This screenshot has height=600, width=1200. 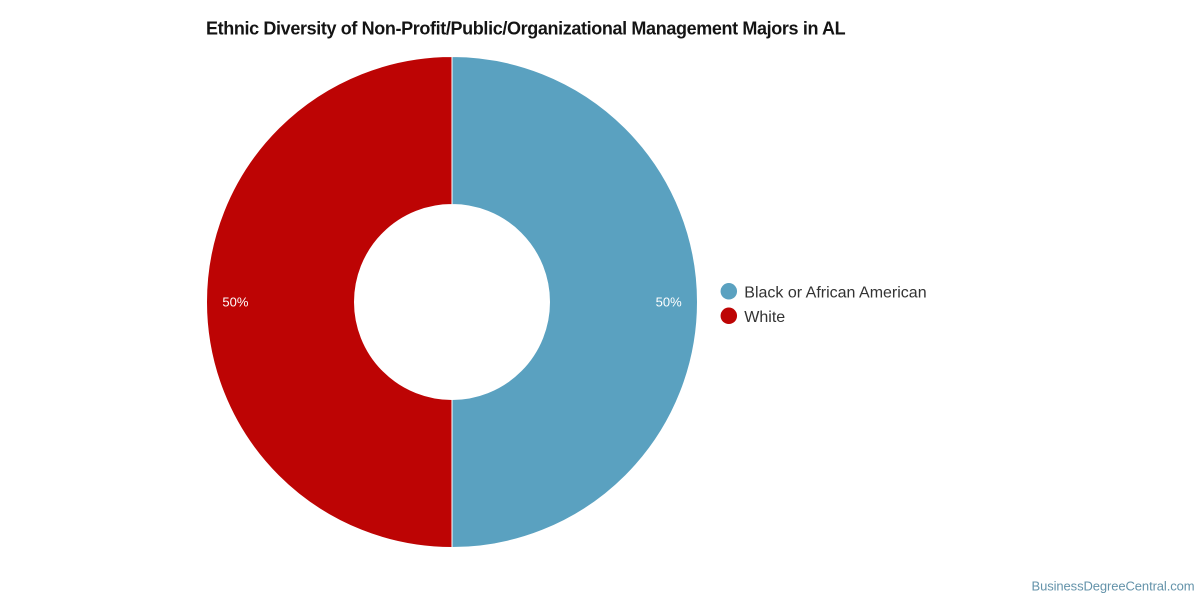 What do you see at coordinates (1113, 586) in the screenshot?
I see `svg-text: BusinessDegreeCentral.com` at bounding box center [1113, 586].